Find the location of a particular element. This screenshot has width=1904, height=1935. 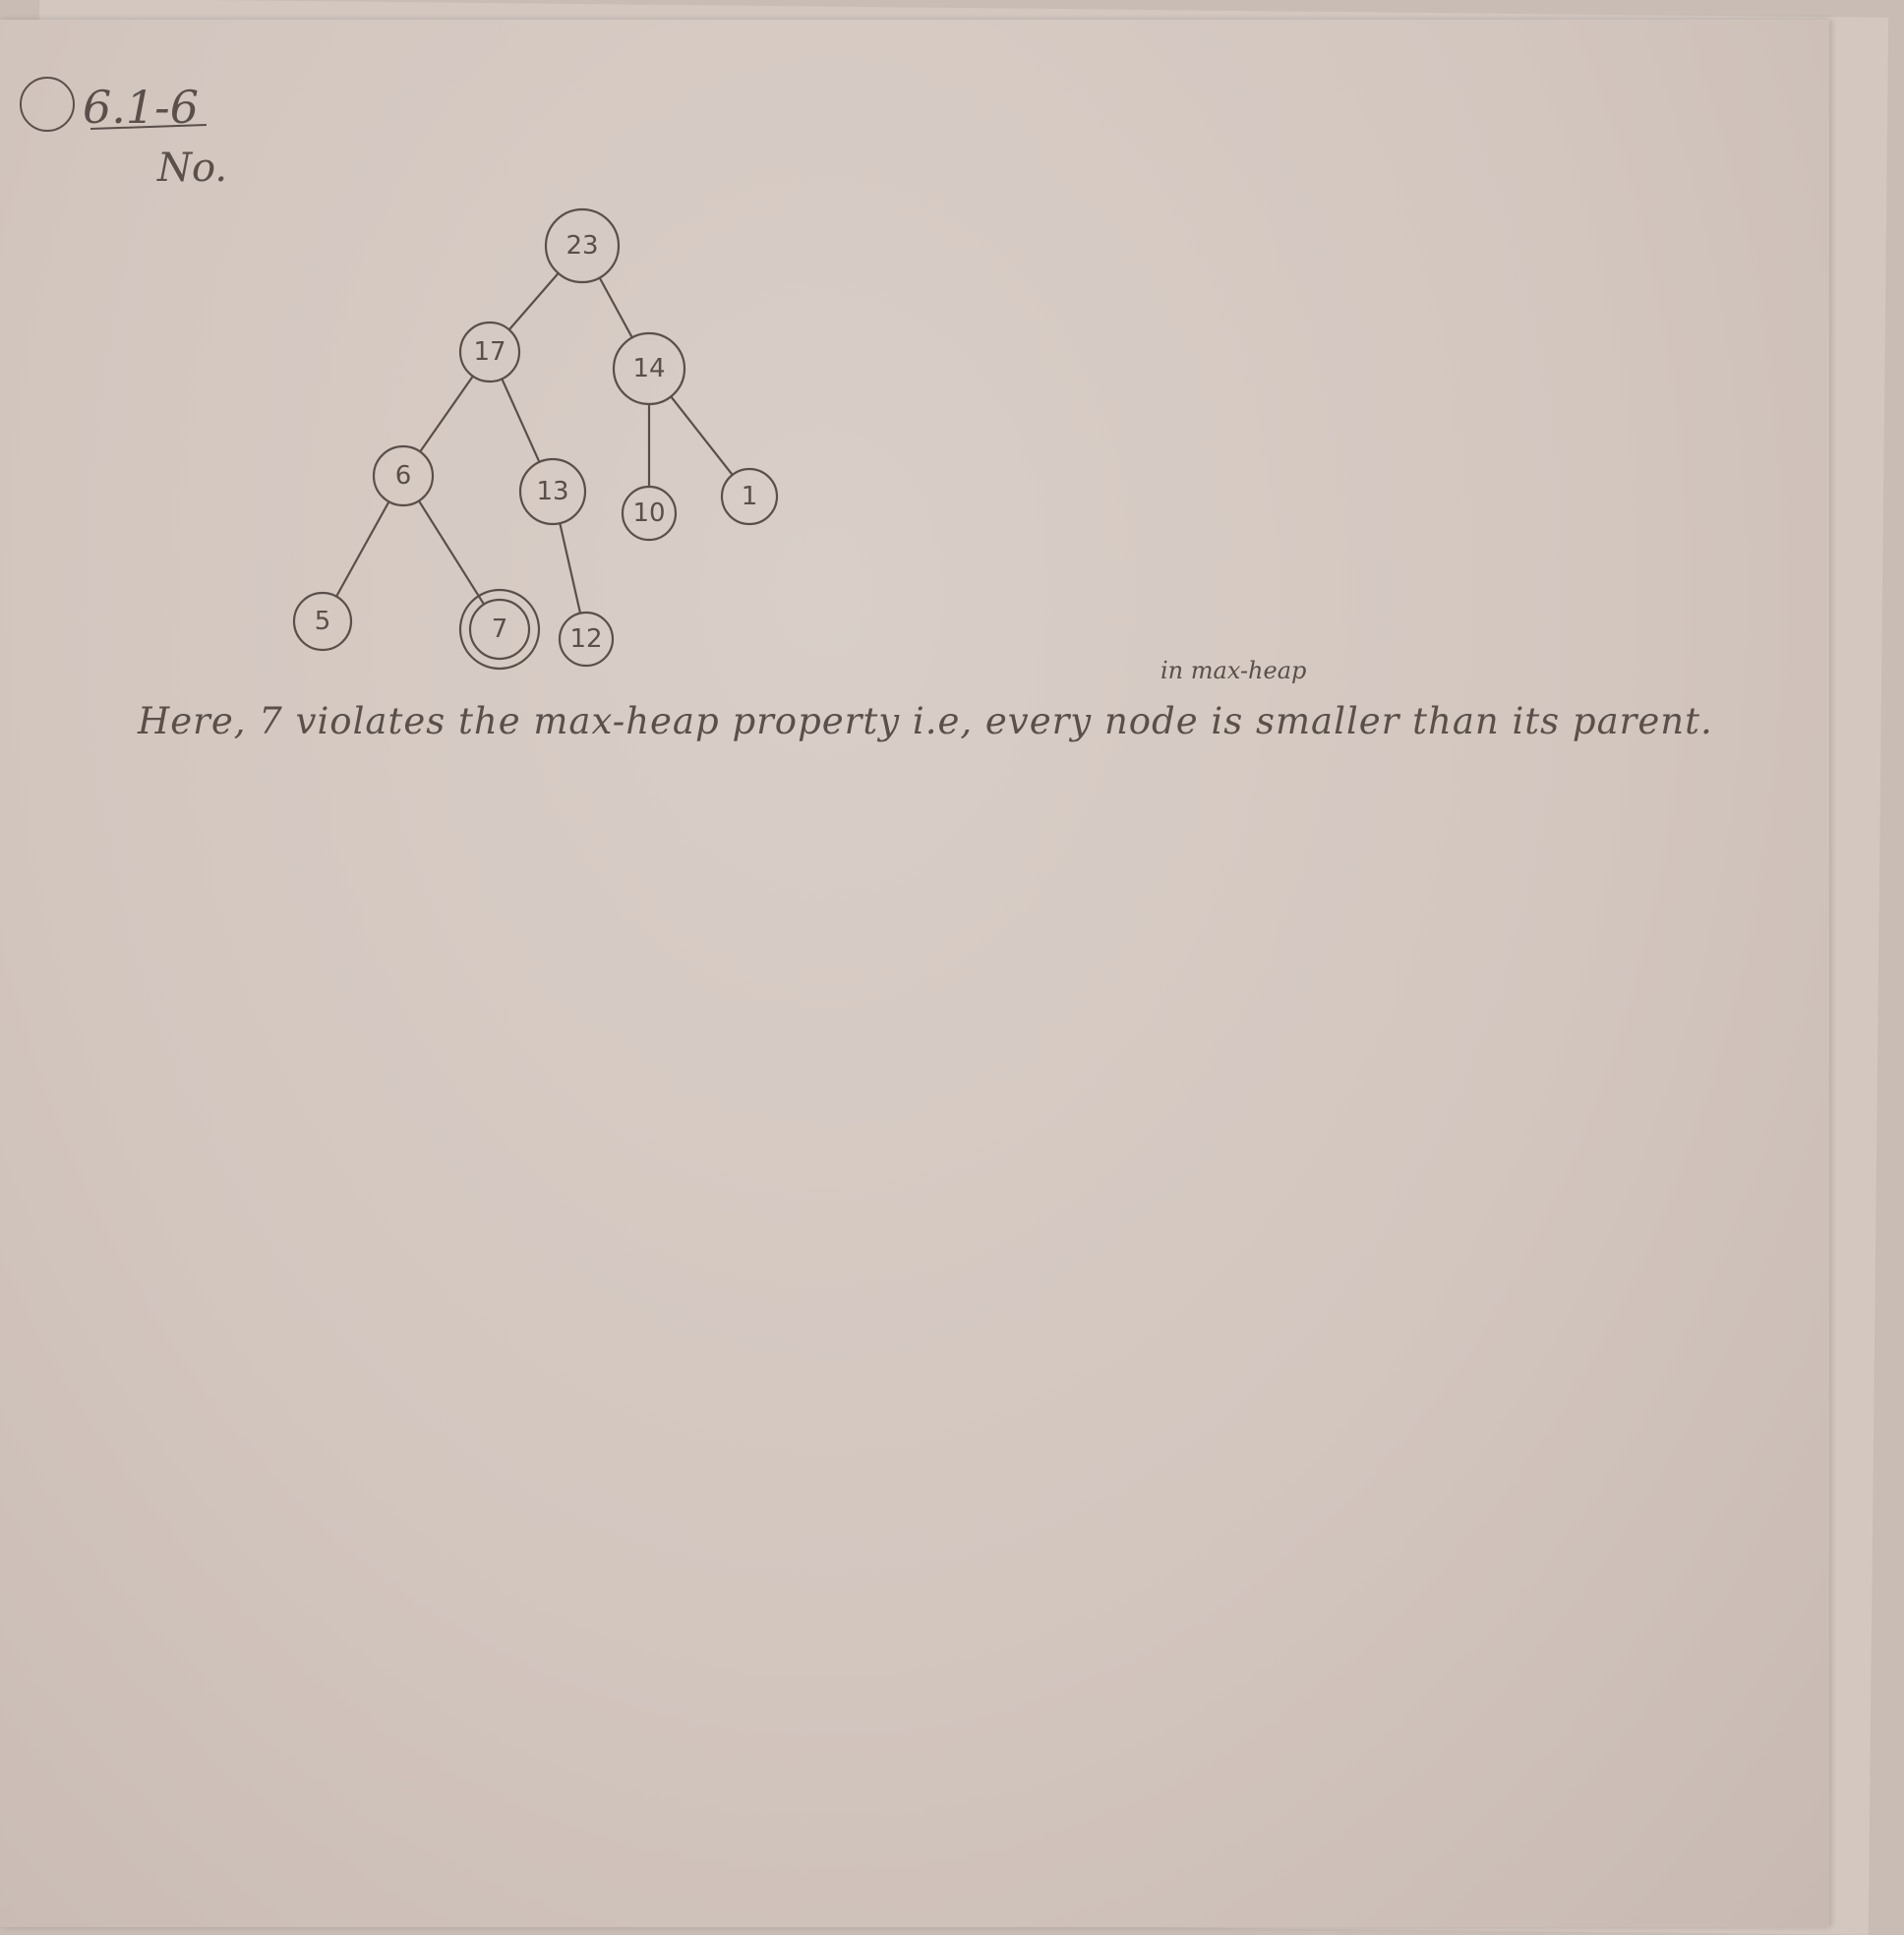

node-value: 23 is located at coordinates (581, 246).